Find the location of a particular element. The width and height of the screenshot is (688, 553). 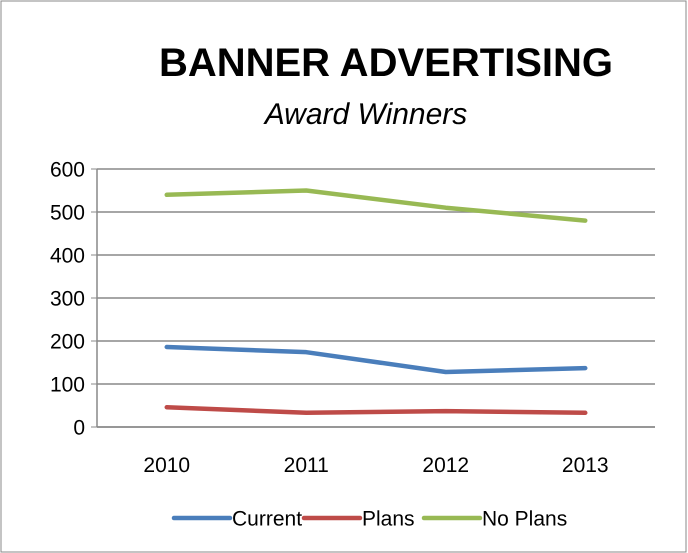

y-tick-label: 200 is located at coordinates (67, 342).